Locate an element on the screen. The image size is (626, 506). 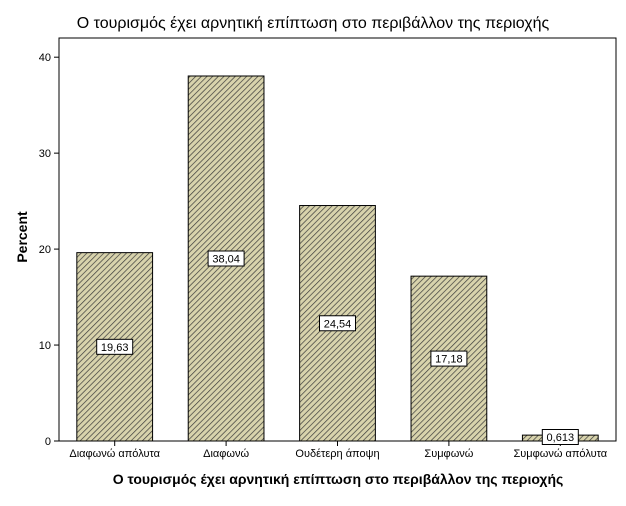
x-tick-label: Διαφωνώ απόλυτα is located at coordinates (114, 454).